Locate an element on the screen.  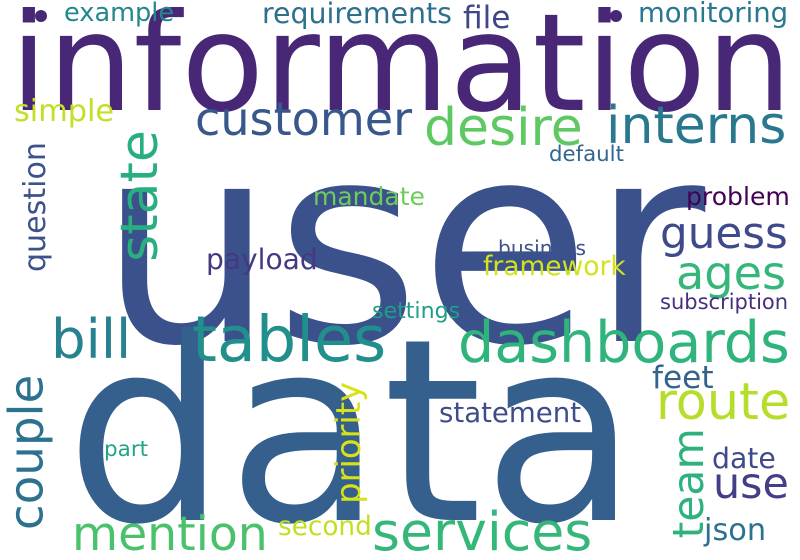
word-statement: statement is located at coordinates (510, 413).